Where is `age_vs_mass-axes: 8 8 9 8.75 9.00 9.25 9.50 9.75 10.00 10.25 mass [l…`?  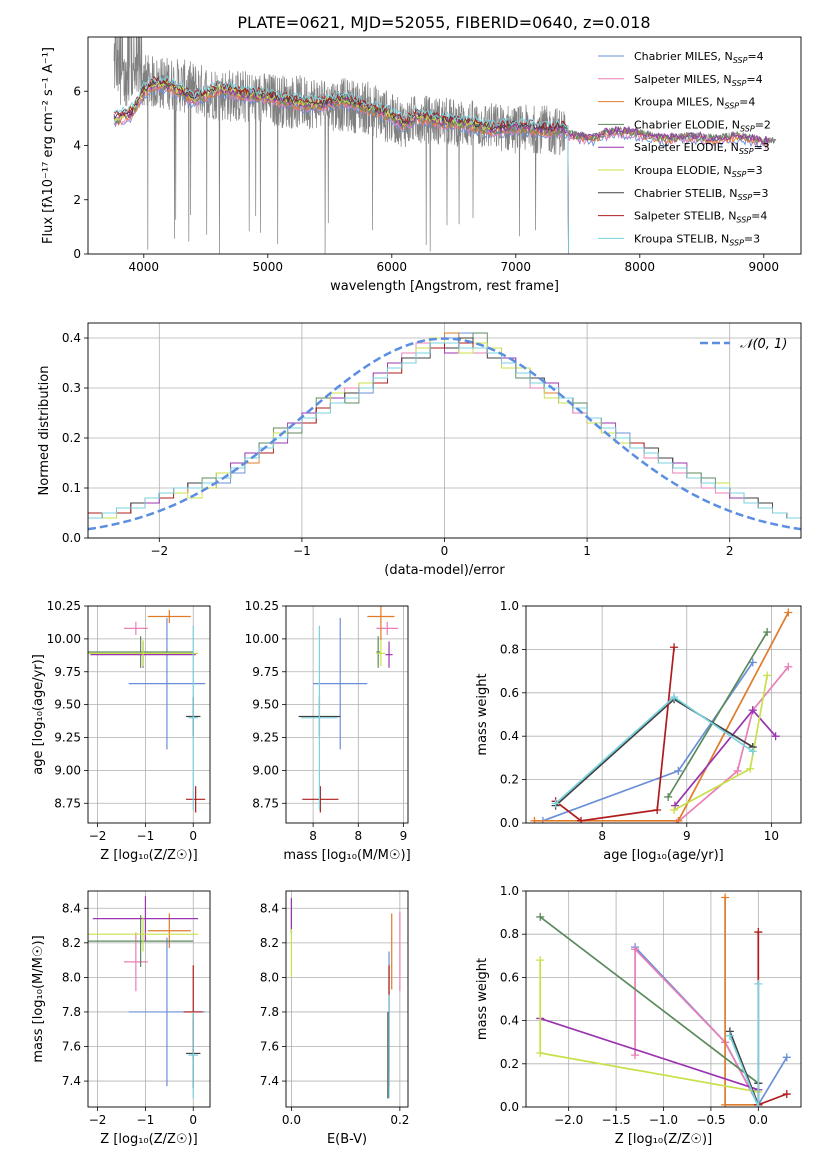
age_vs_mass-axes: 8 8 9 8.75 9.00 9.25 9.50 9.75 10.00 10.25 mass [l… is located at coordinates (328, 731).